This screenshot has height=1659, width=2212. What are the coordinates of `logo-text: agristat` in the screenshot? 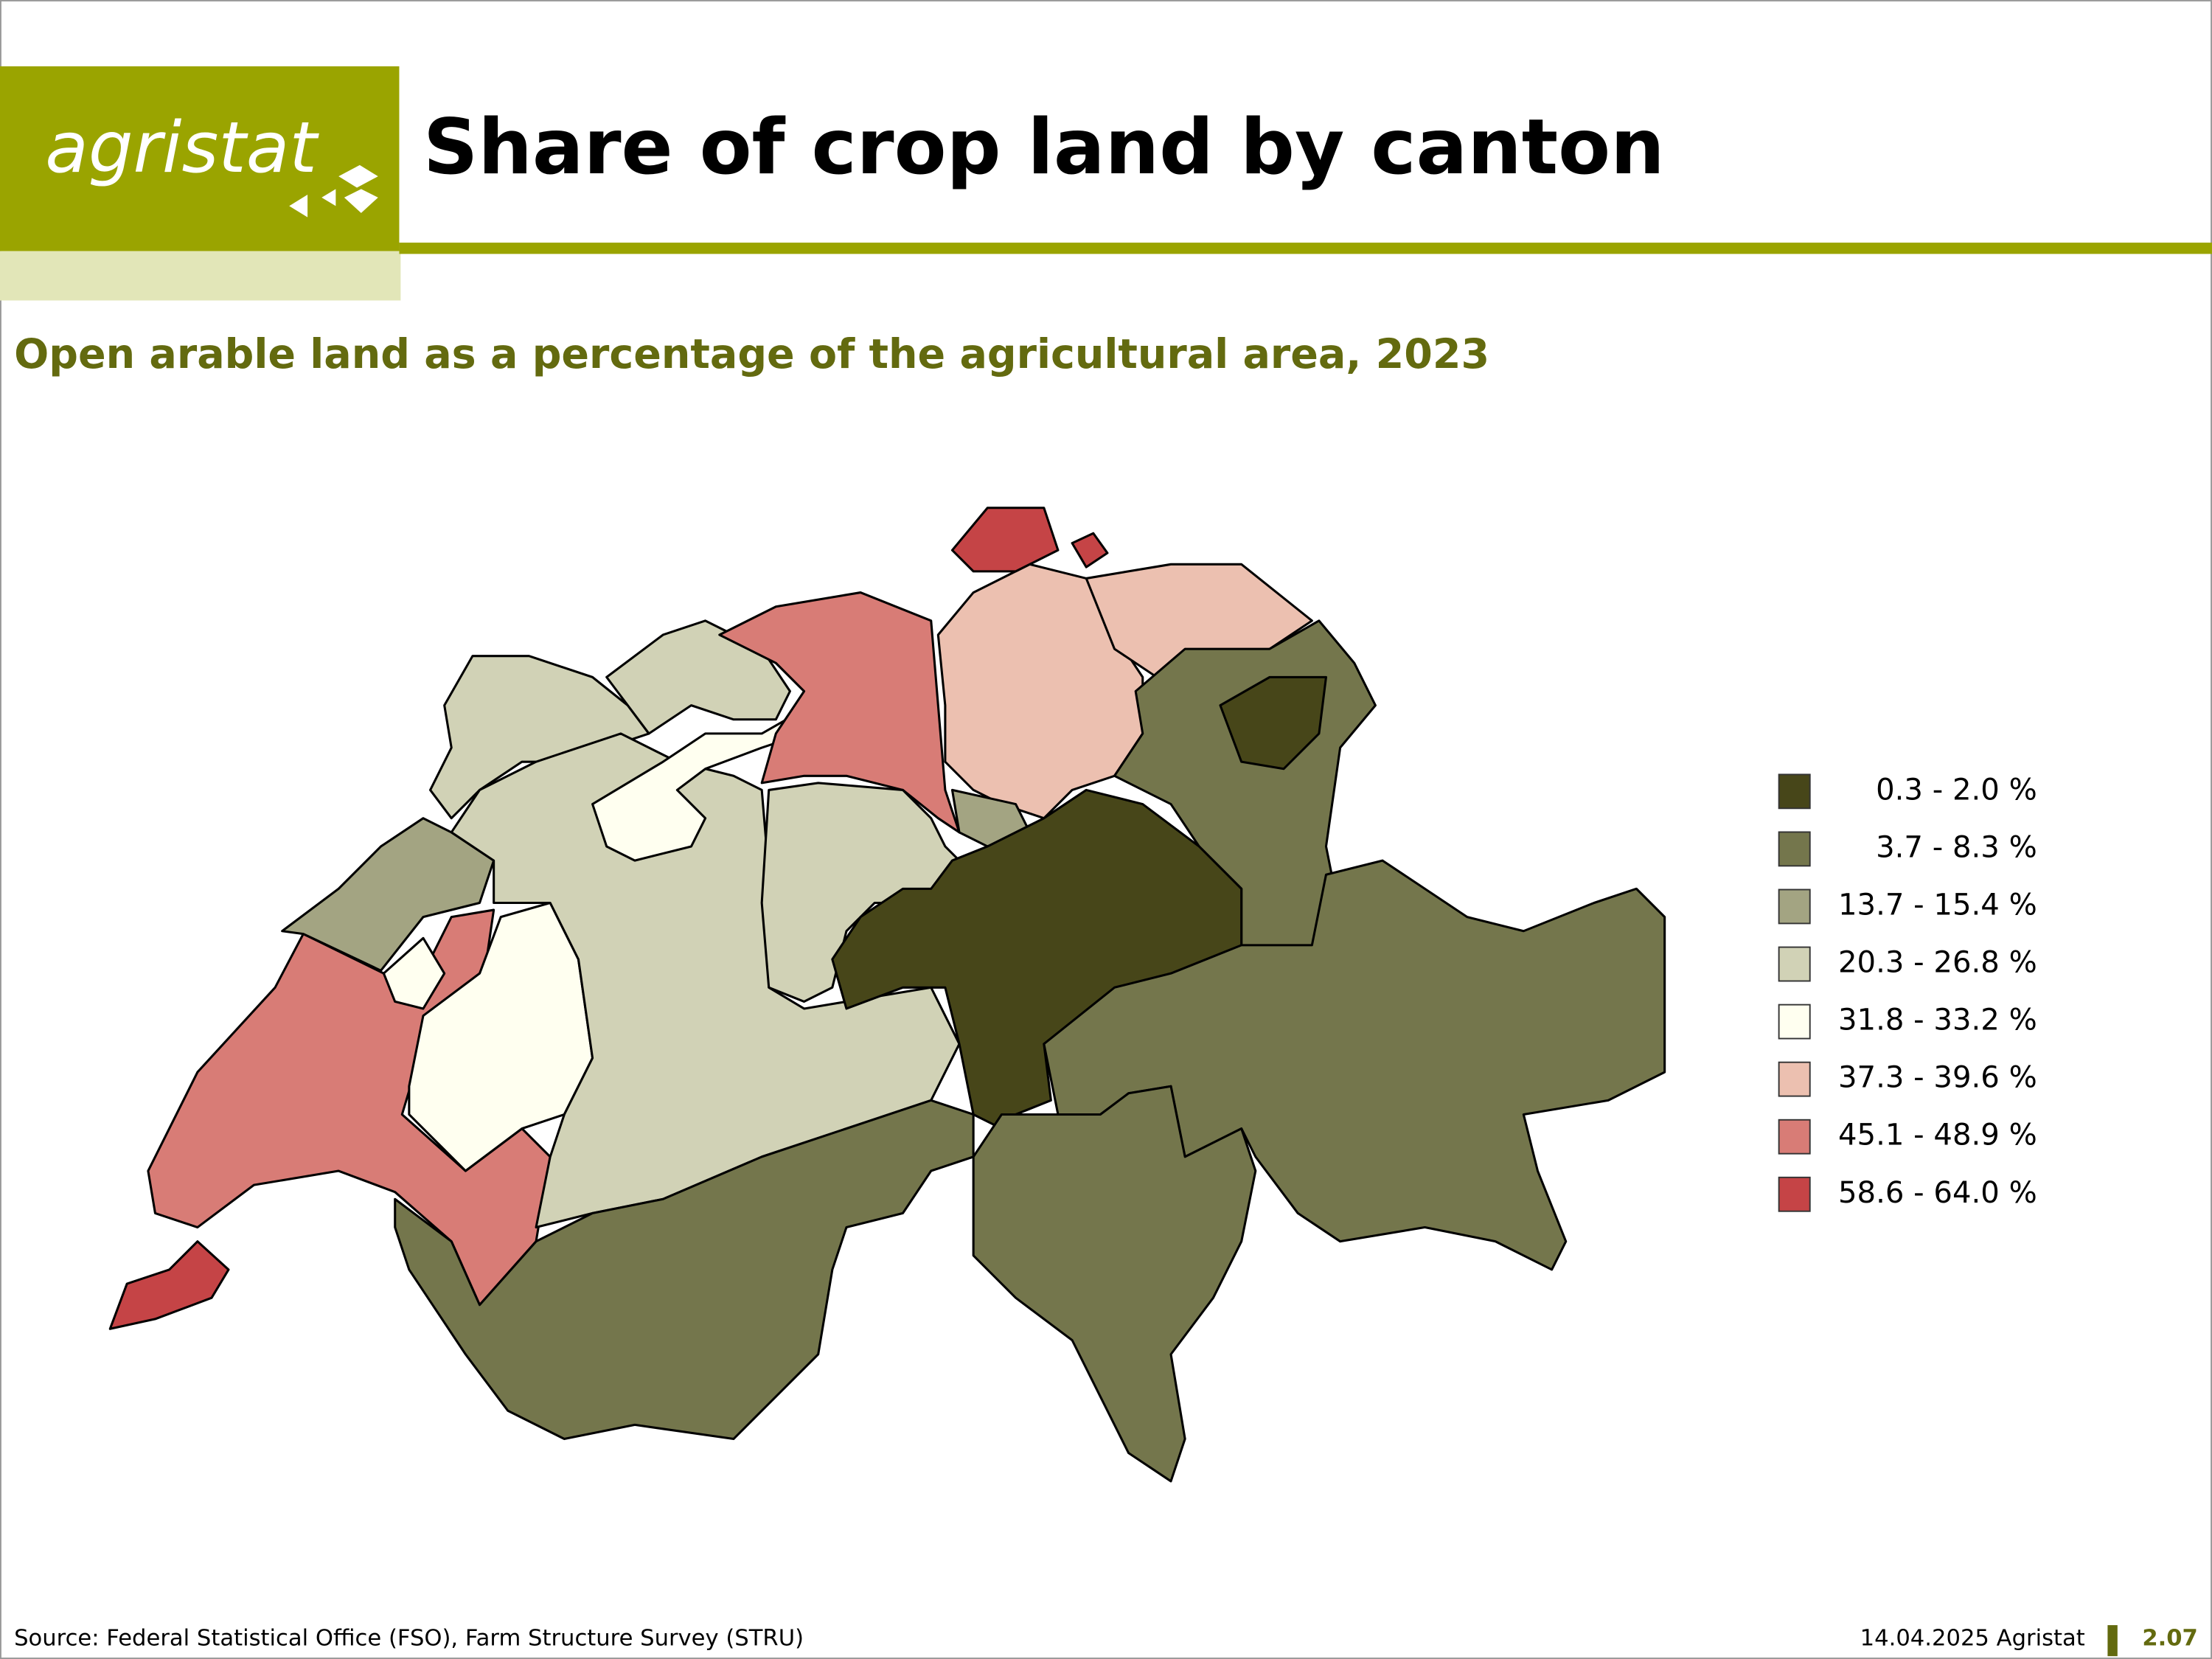 It's located at (182, 147).